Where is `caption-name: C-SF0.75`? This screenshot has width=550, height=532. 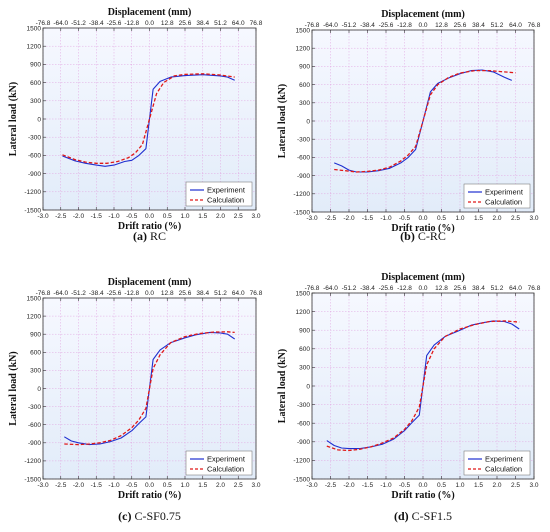 caption-name: C-SF0.75 is located at coordinates (155, 516).